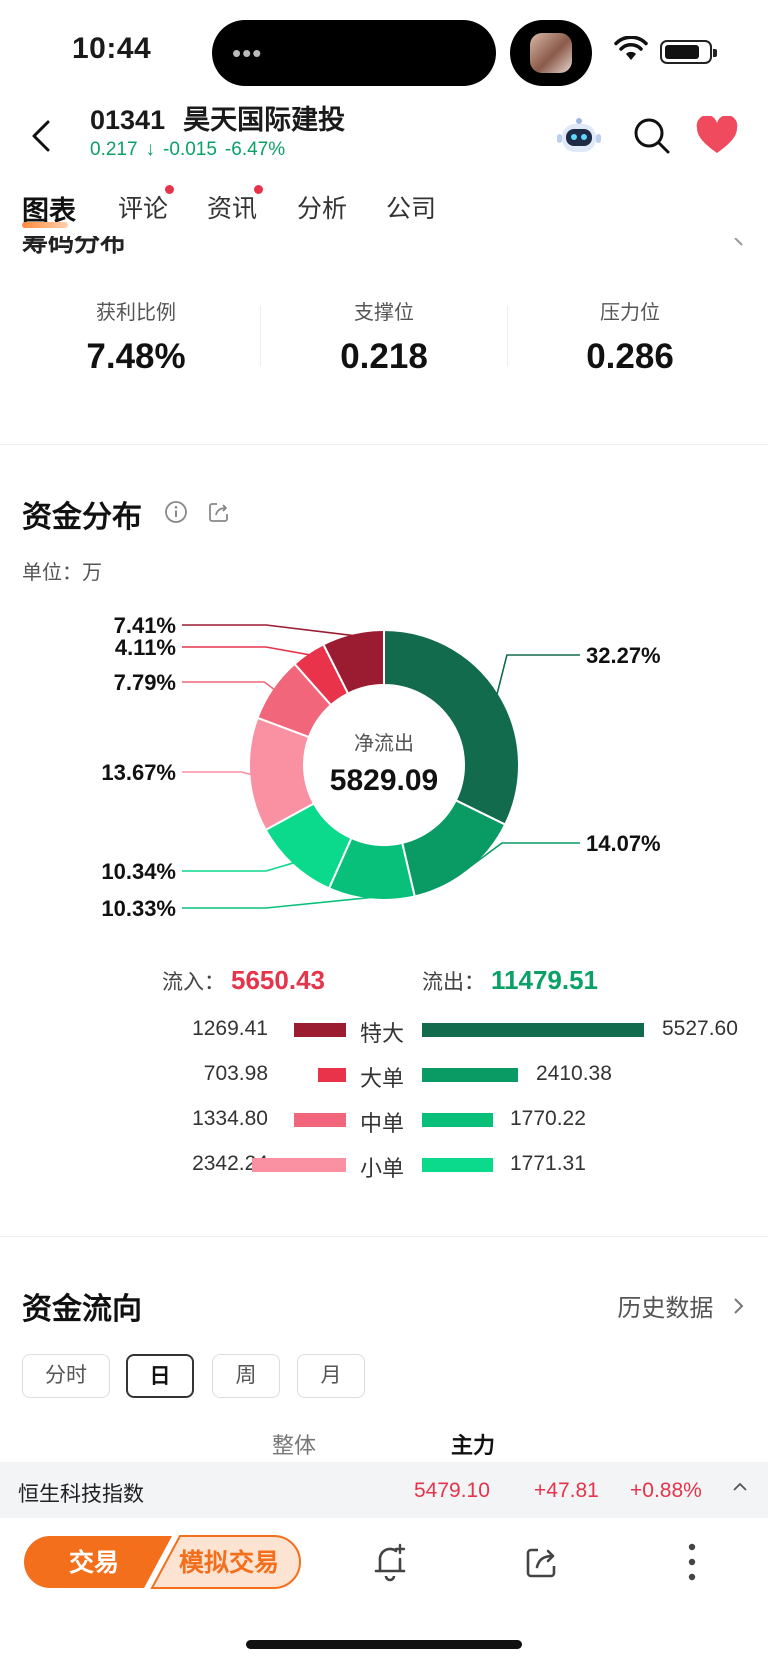 The image size is (768, 1665). I want to click on tab-analysis: 分析, so click(322, 209).